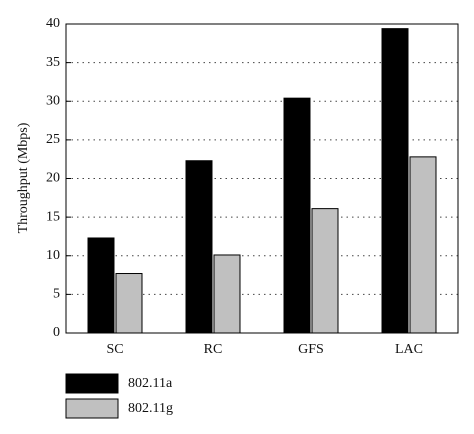 The image size is (474, 434). I want to click on y-tick-label: 25, so click(53, 139).